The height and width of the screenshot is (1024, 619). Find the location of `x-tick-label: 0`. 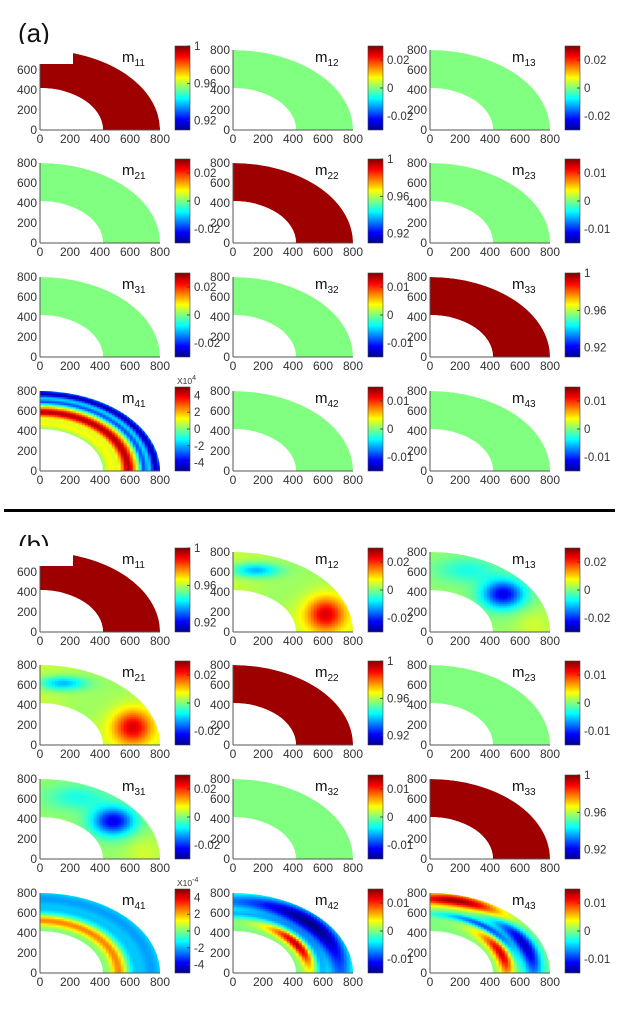

x-tick-label: 0 is located at coordinates (40, 252).